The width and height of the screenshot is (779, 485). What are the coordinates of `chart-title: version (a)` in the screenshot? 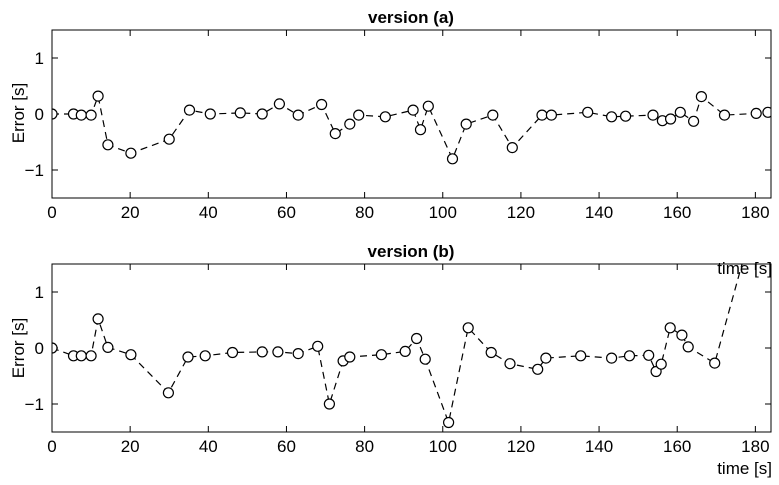 It's located at (411, 17).